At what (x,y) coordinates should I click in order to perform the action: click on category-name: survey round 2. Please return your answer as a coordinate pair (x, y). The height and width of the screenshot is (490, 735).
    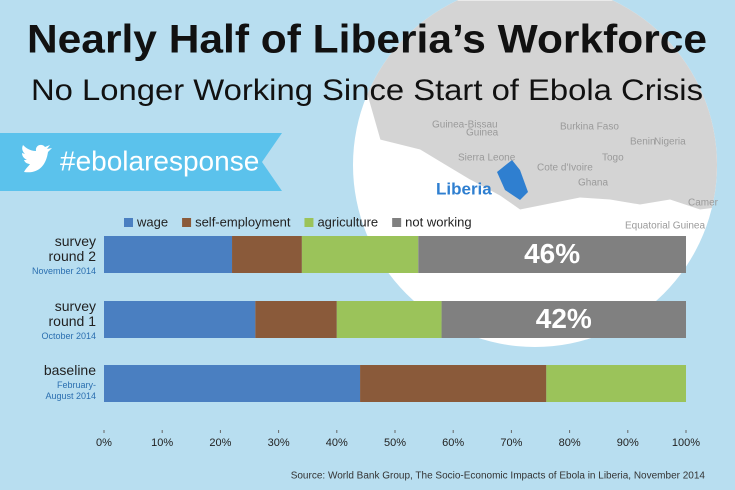
    Looking at the image, I should click on (72, 248).